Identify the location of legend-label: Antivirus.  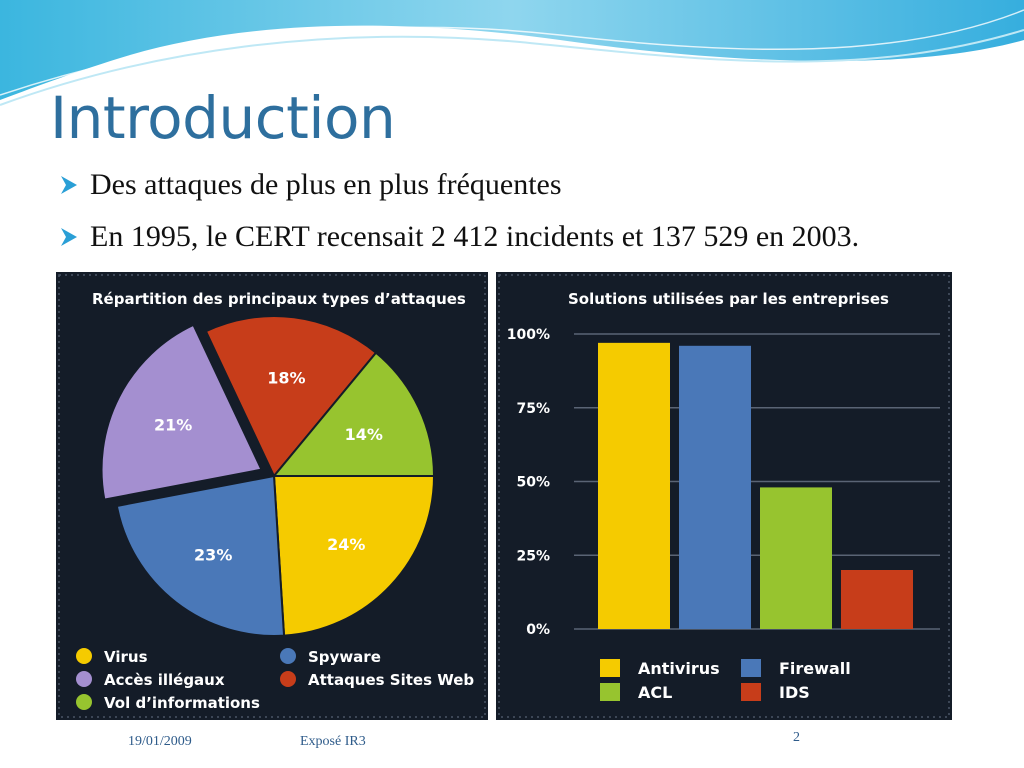
(679, 668).